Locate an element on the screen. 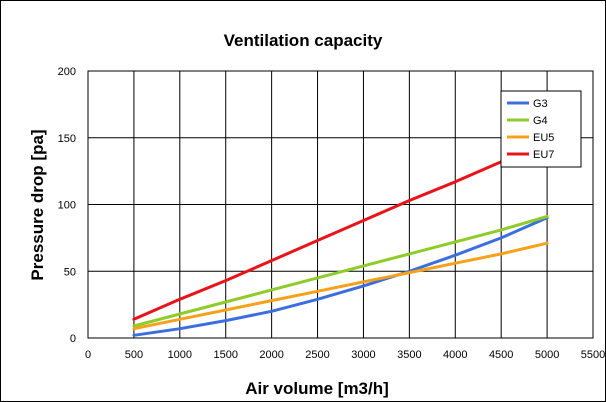 This screenshot has height=402, width=606. legend-label-eu5: EU5 is located at coordinates (543, 138).